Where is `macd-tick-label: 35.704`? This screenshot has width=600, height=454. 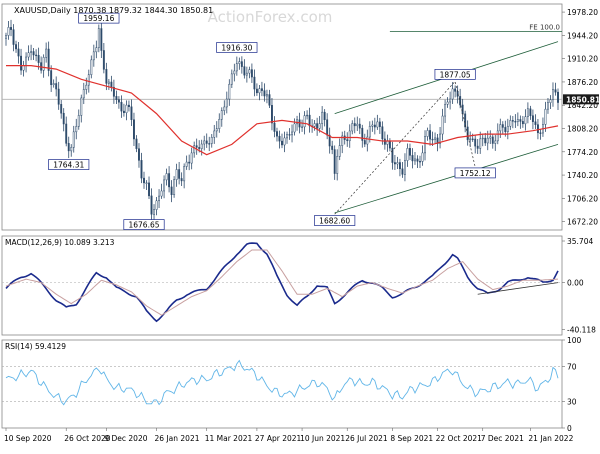
macd-tick-label: 35.704 is located at coordinates (580, 241).